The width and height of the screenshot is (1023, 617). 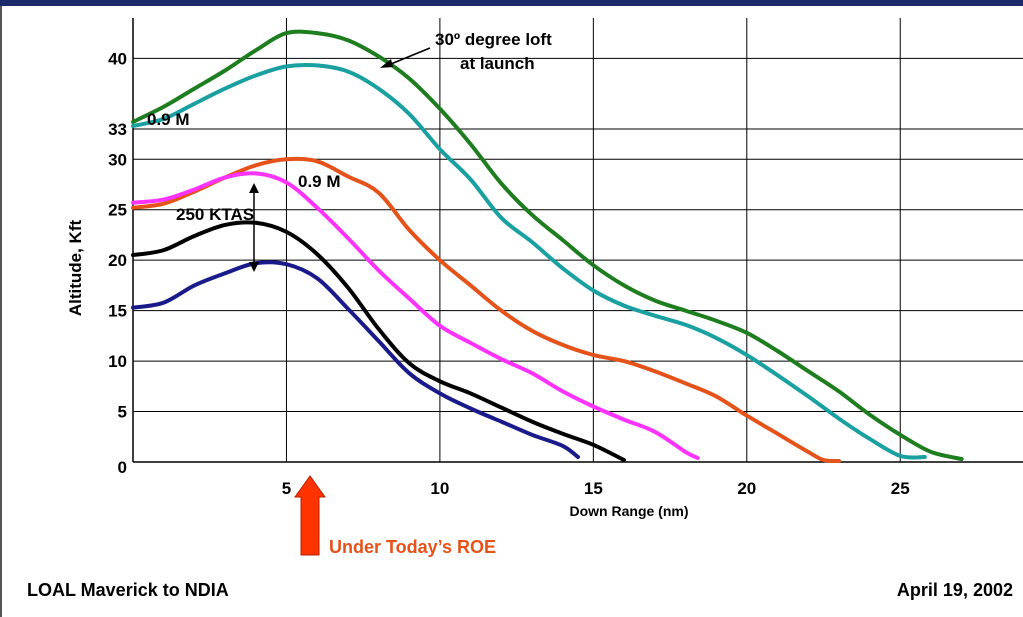 What do you see at coordinates (386, 63) in the screenshot?
I see `loft-pointer-arrowhead` at bounding box center [386, 63].